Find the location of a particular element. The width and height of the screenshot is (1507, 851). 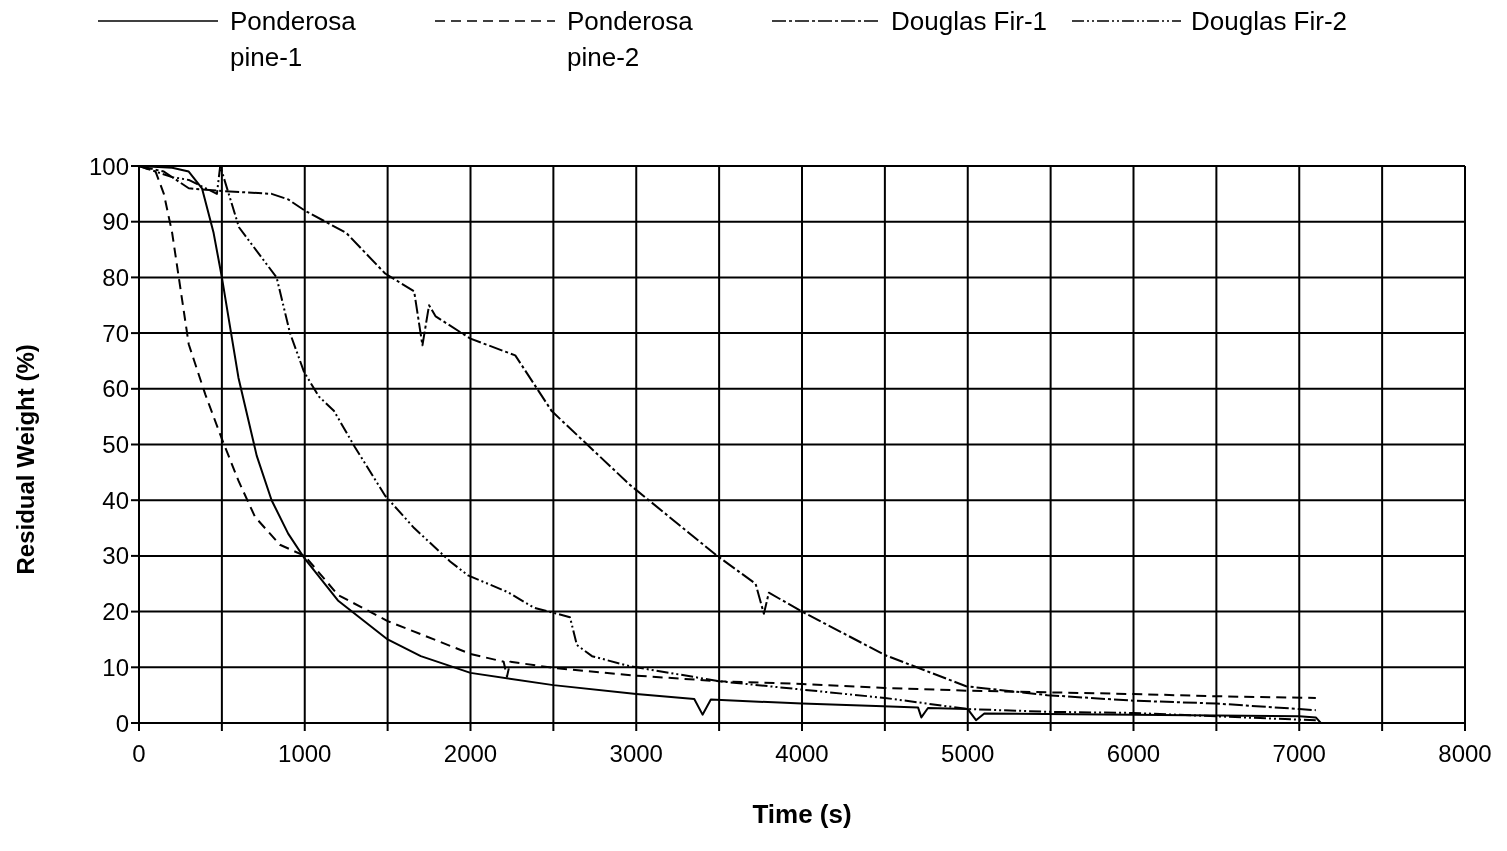

x-tick-label: 1000 is located at coordinates (305, 754).